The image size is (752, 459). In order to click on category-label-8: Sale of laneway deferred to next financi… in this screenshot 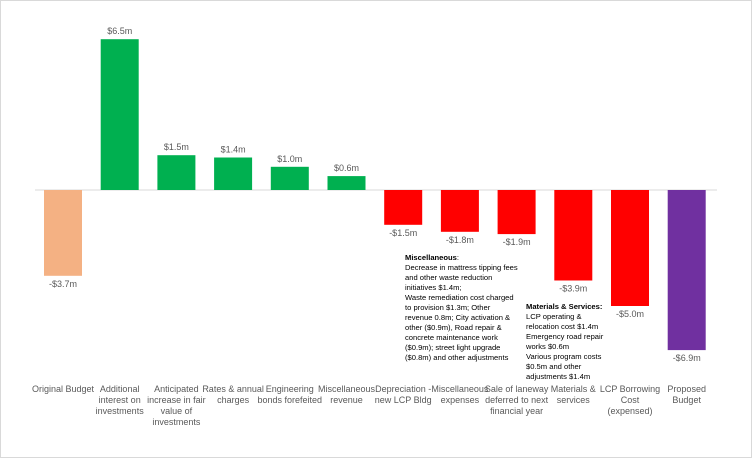, I will do `click(516, 400)`.